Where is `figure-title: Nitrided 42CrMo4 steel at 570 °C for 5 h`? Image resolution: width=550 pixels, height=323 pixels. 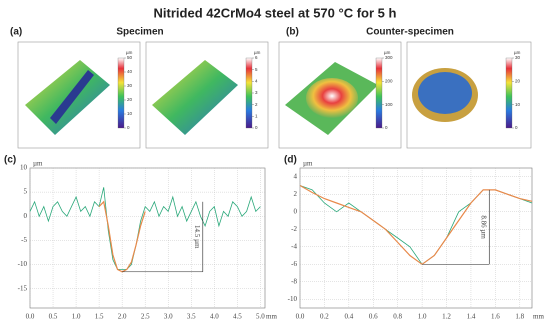 figure-title: Nitrided 42CrMo4 steel at 570 °C for 5 h is located at coordinates (275, 12).